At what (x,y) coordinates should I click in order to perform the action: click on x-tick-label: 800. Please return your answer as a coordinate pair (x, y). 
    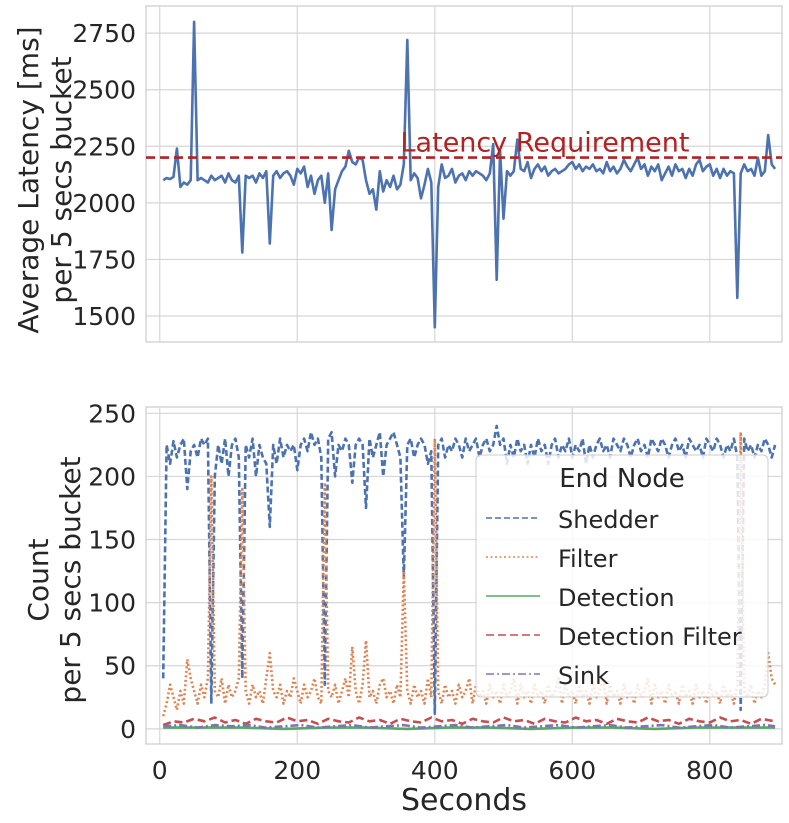
    Looking at the image, I should click on (710, 770).